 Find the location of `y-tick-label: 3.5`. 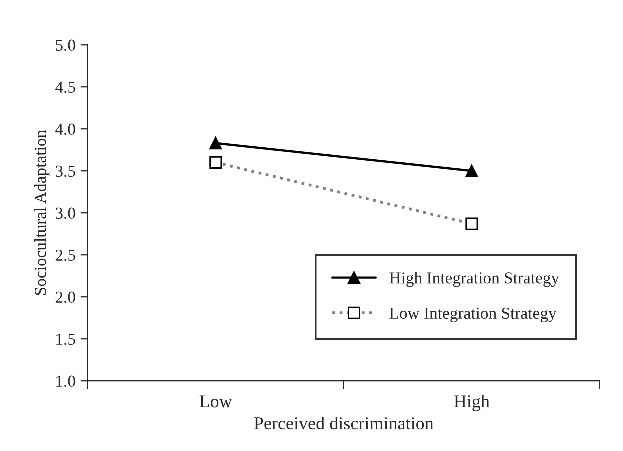

y-tick-label: 3.5 is located at coordinates (66, 172).